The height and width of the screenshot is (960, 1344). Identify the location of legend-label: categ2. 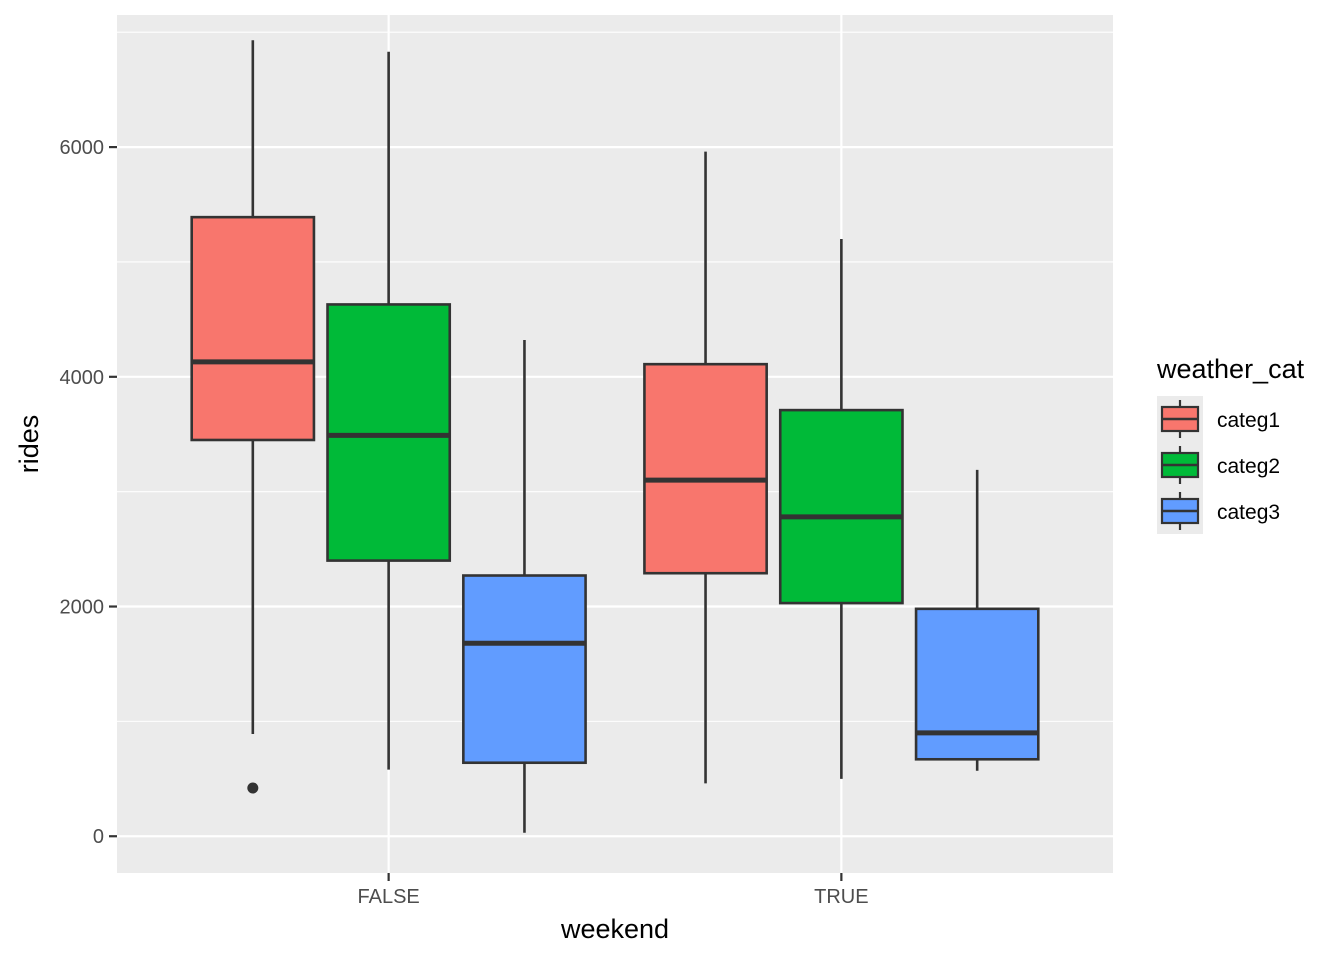
(1248, 466).